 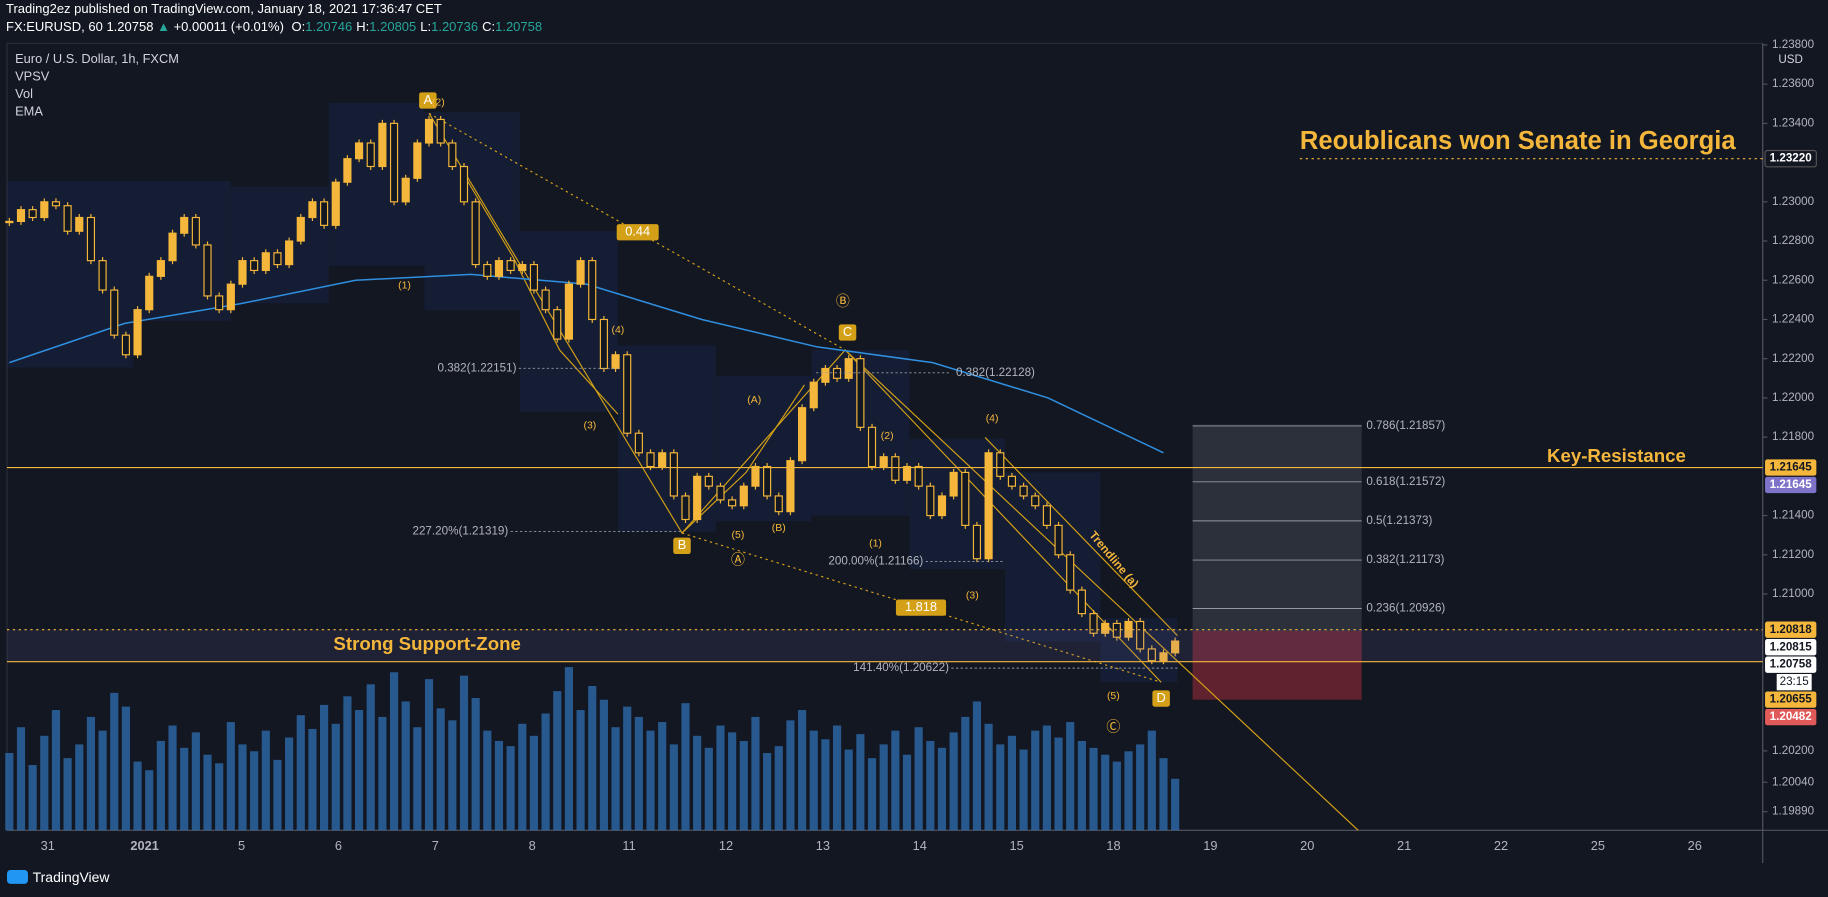 I want to click on x-tick-label: 13, so click(x=823, y=845).